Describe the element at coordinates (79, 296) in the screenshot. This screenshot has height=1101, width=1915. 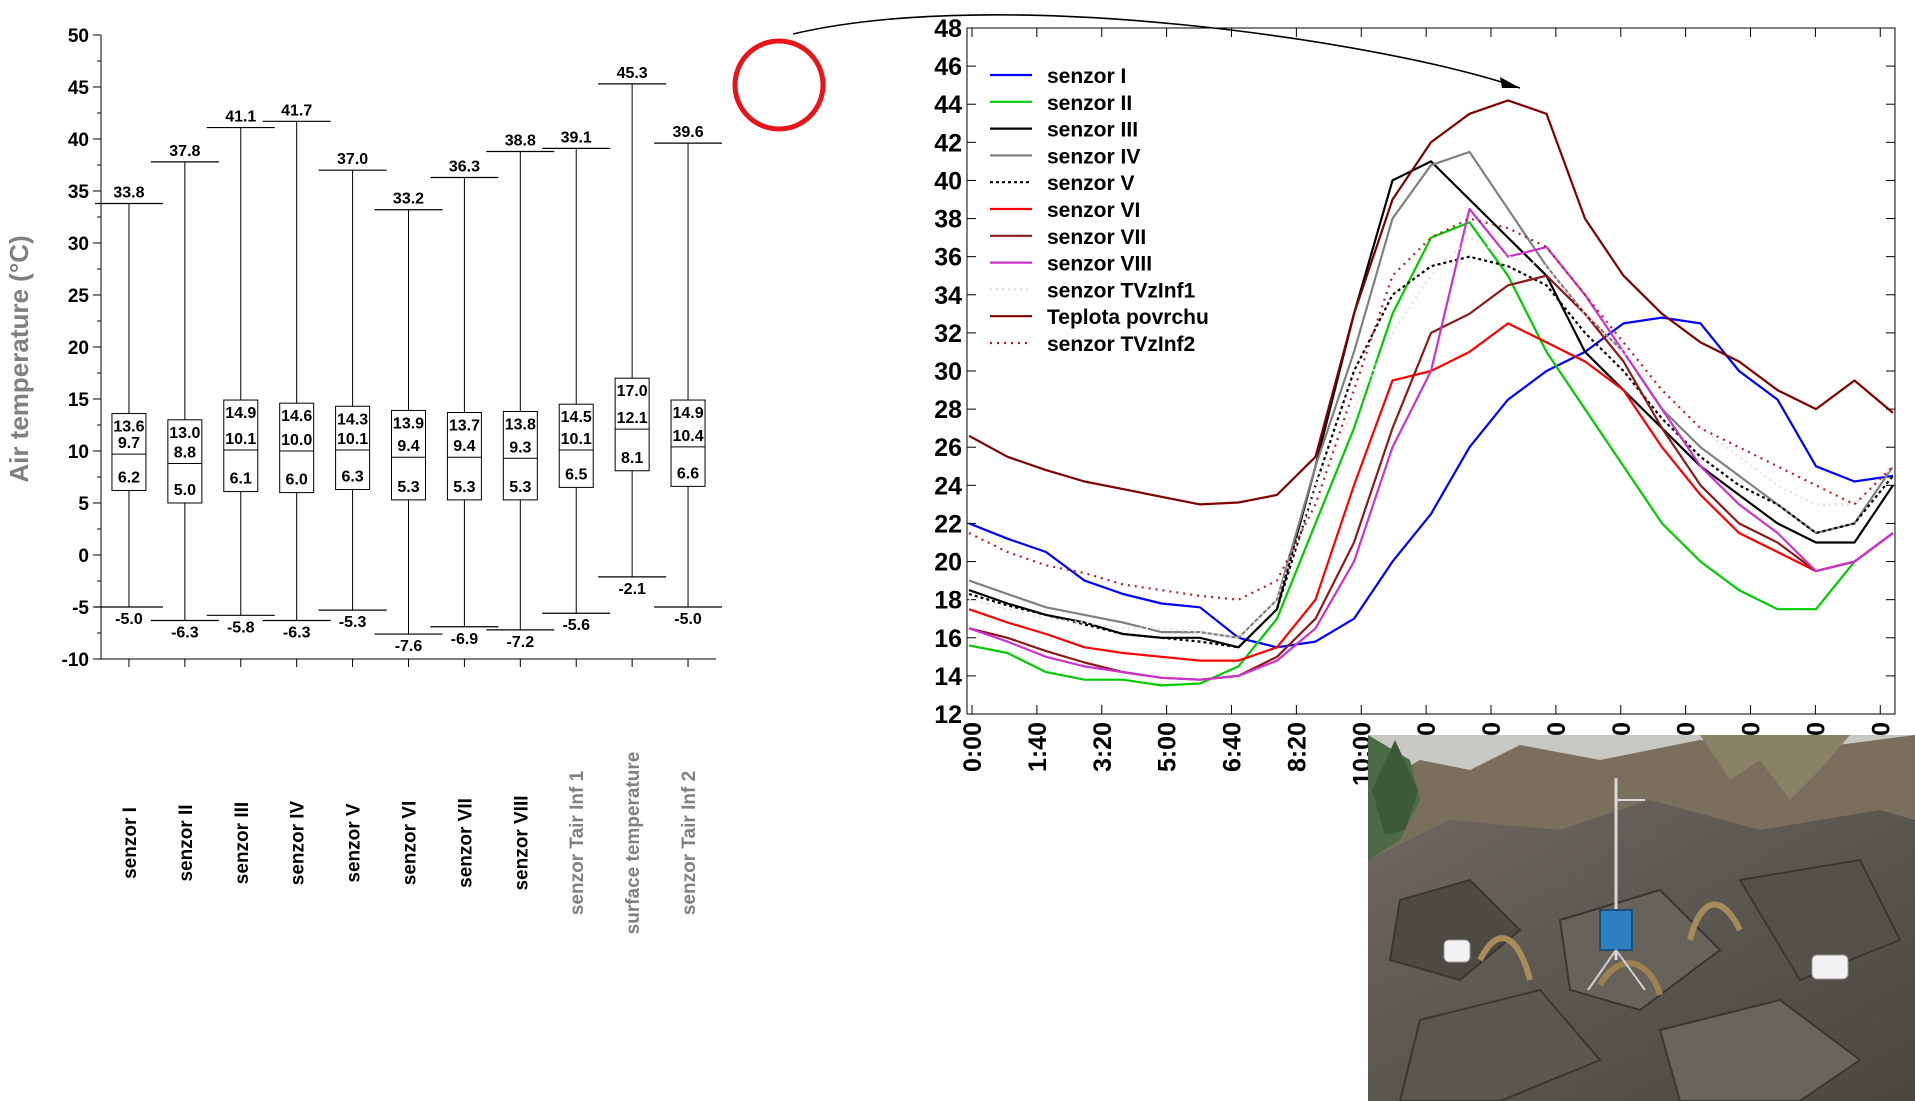
I see `box-y-tick-label: 25` at that location.